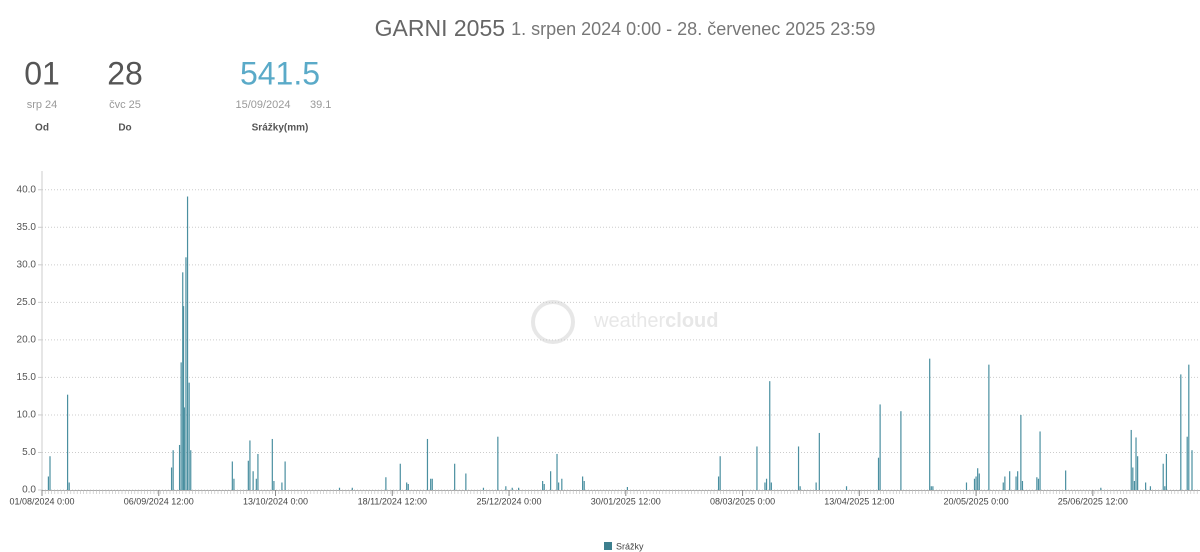  What do you see at coordinates (159, 501) in the screenshot?
I see `x-tick-label: 06/09/2024 12:00` at bounding box center [159, 501].